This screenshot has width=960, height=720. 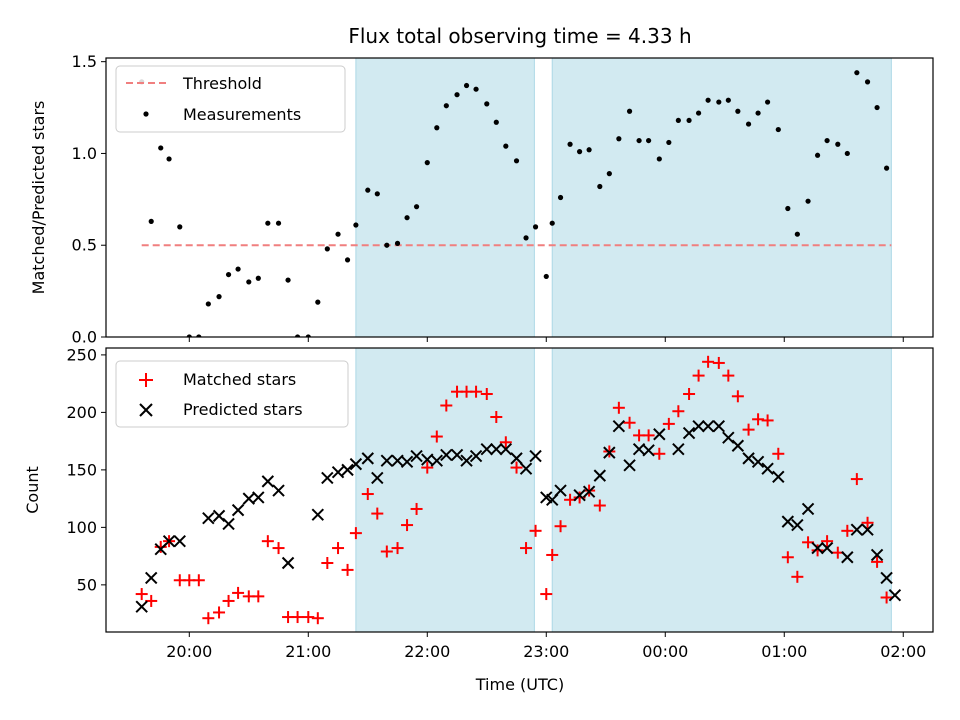 I want to click on y-tick-label: 50, so click(x=87, y=584).